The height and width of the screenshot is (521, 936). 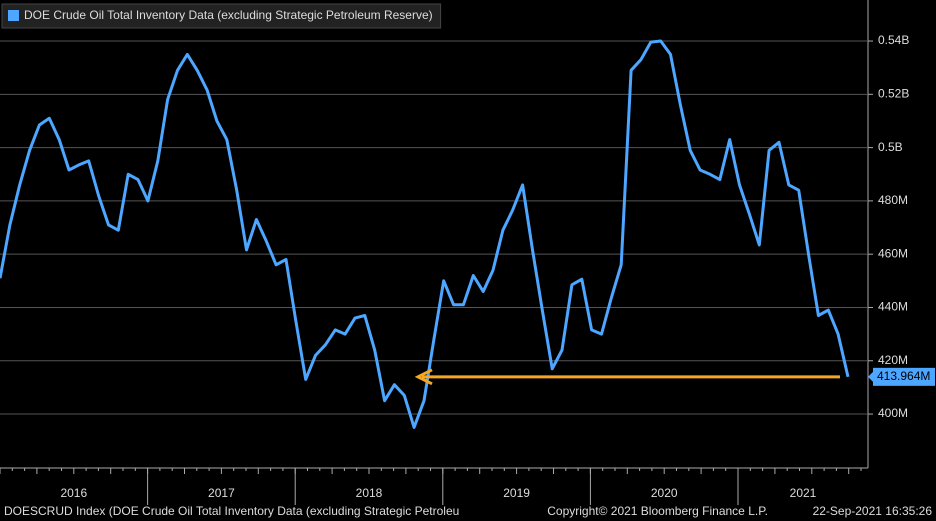 I want to click on footer-copyright: Copyright© 2021 Bloomberg Finance L.P., so click(x=657, y=511).